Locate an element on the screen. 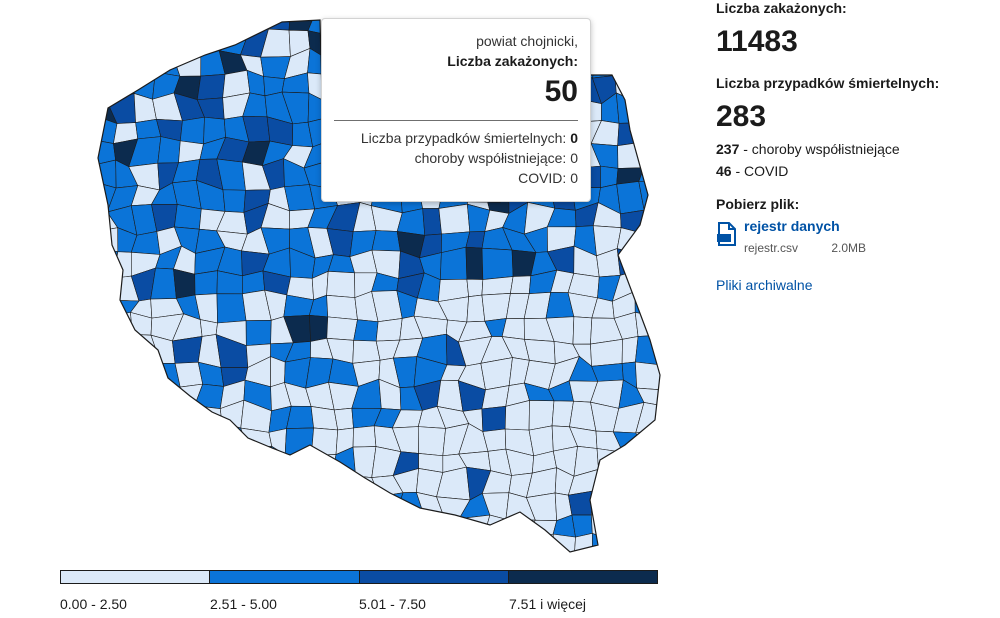  file-download-icon is located at coordinates (727, 235).